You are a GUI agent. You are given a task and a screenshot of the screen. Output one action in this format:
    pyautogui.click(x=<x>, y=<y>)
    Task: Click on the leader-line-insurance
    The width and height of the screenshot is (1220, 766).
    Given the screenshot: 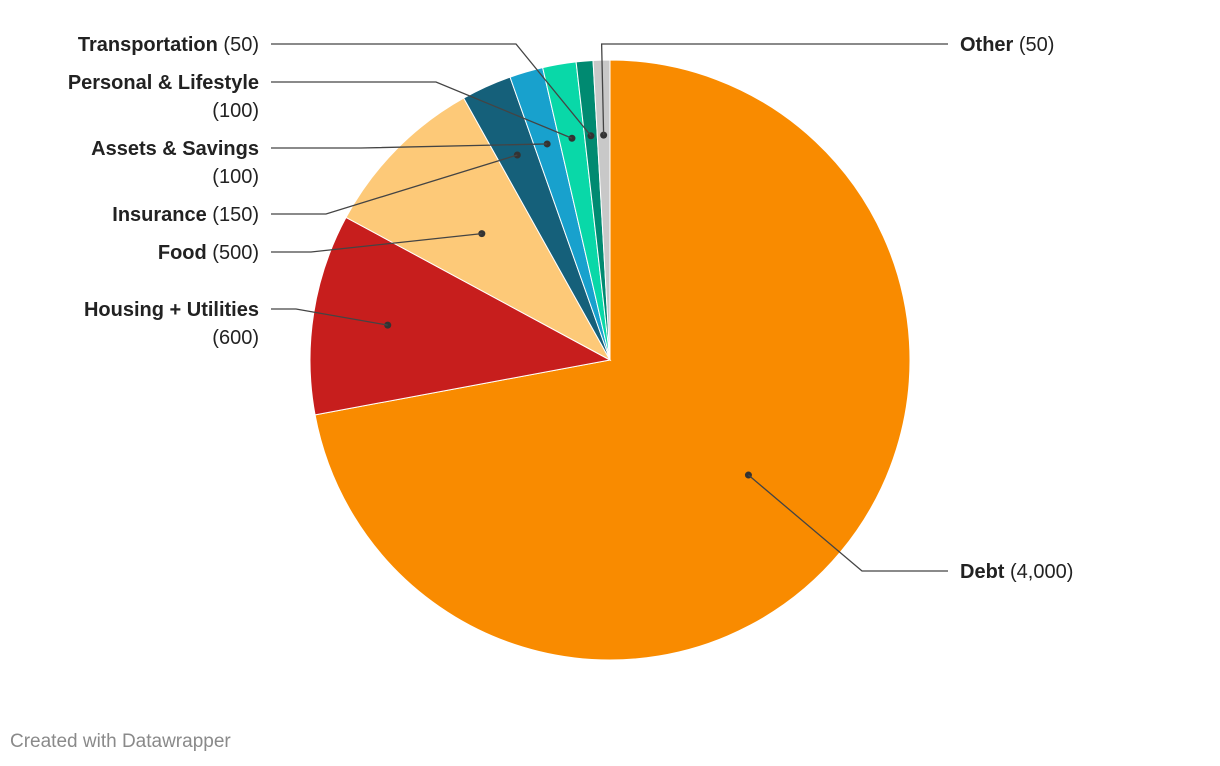 What is the action you would take?
    pyautogui.click(x=394, y=184)
    